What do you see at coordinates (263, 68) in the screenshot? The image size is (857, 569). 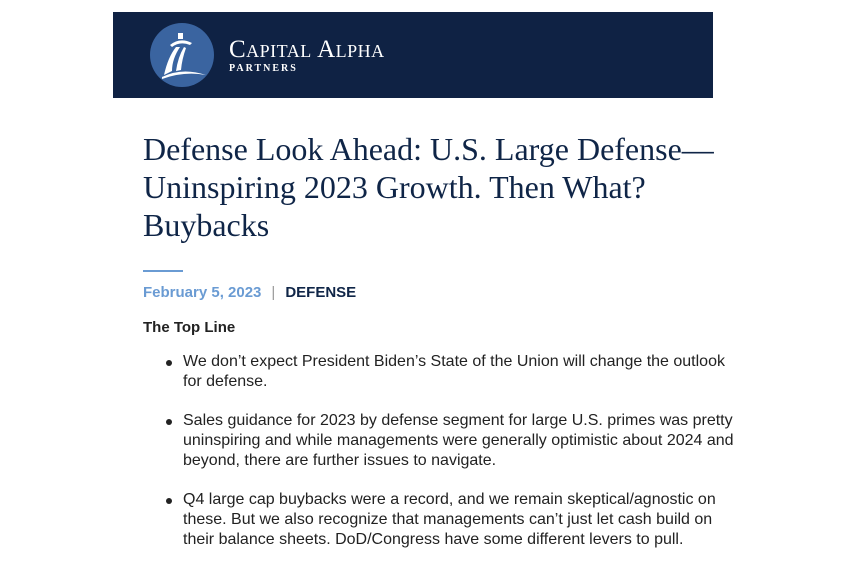 I see `brand-subtitle: PARTNERS` at bounding box center [263, 68].